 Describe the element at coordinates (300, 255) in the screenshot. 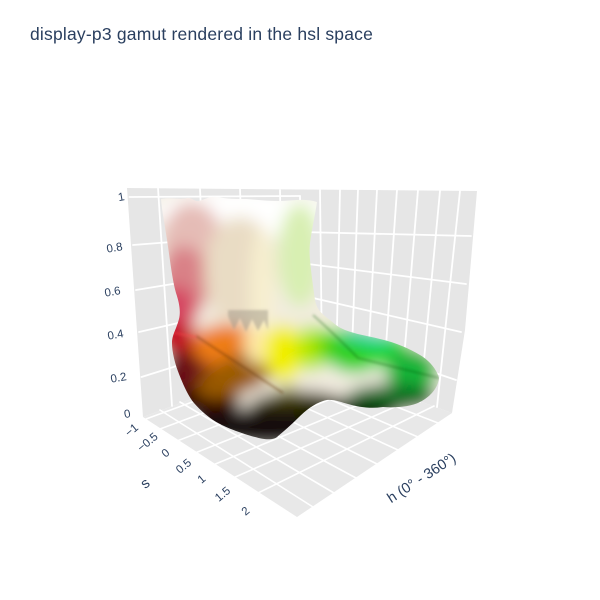

I see `surface-pale-green-leg` at that location.